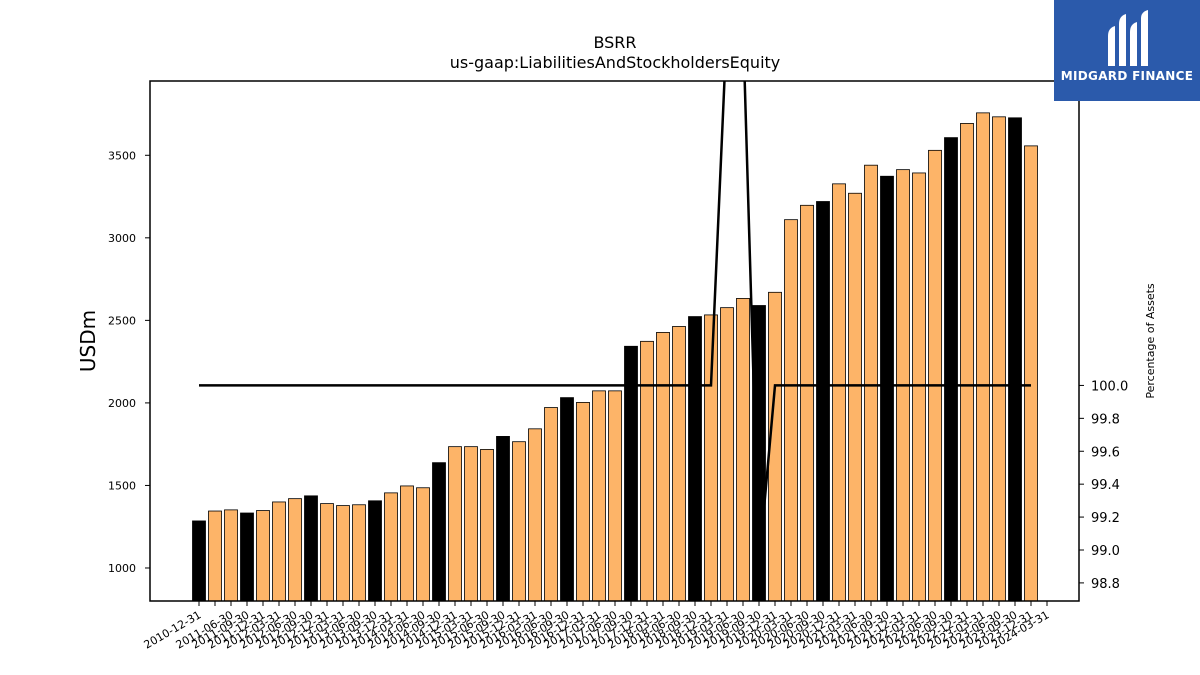 This screenshot has width=1200, height=675. I want to click on y-axis-left: 1000 1500 2000 2500 3000 3500, so click(129, 362).